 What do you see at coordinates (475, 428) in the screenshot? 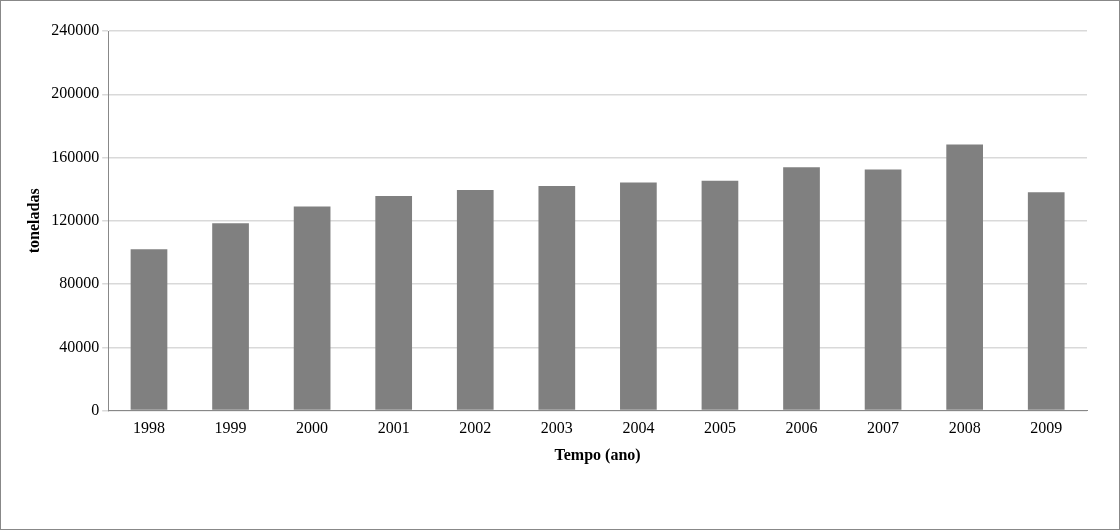
I see `x-tick-label: 2002` at bounding box center [475, 428].